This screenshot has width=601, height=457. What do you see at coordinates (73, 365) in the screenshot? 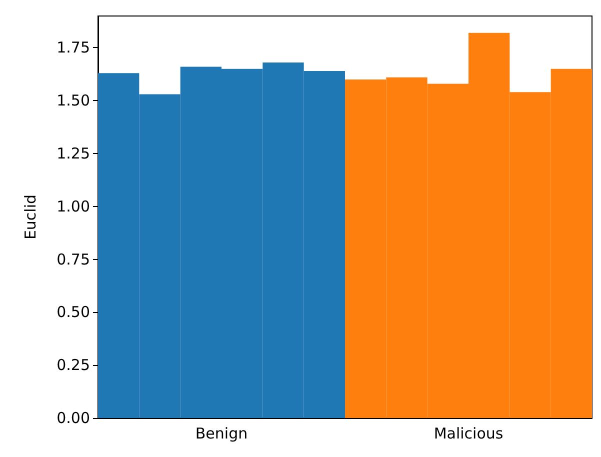
I see `y-tick-label: 0.25` at bounding box center [73, 365].